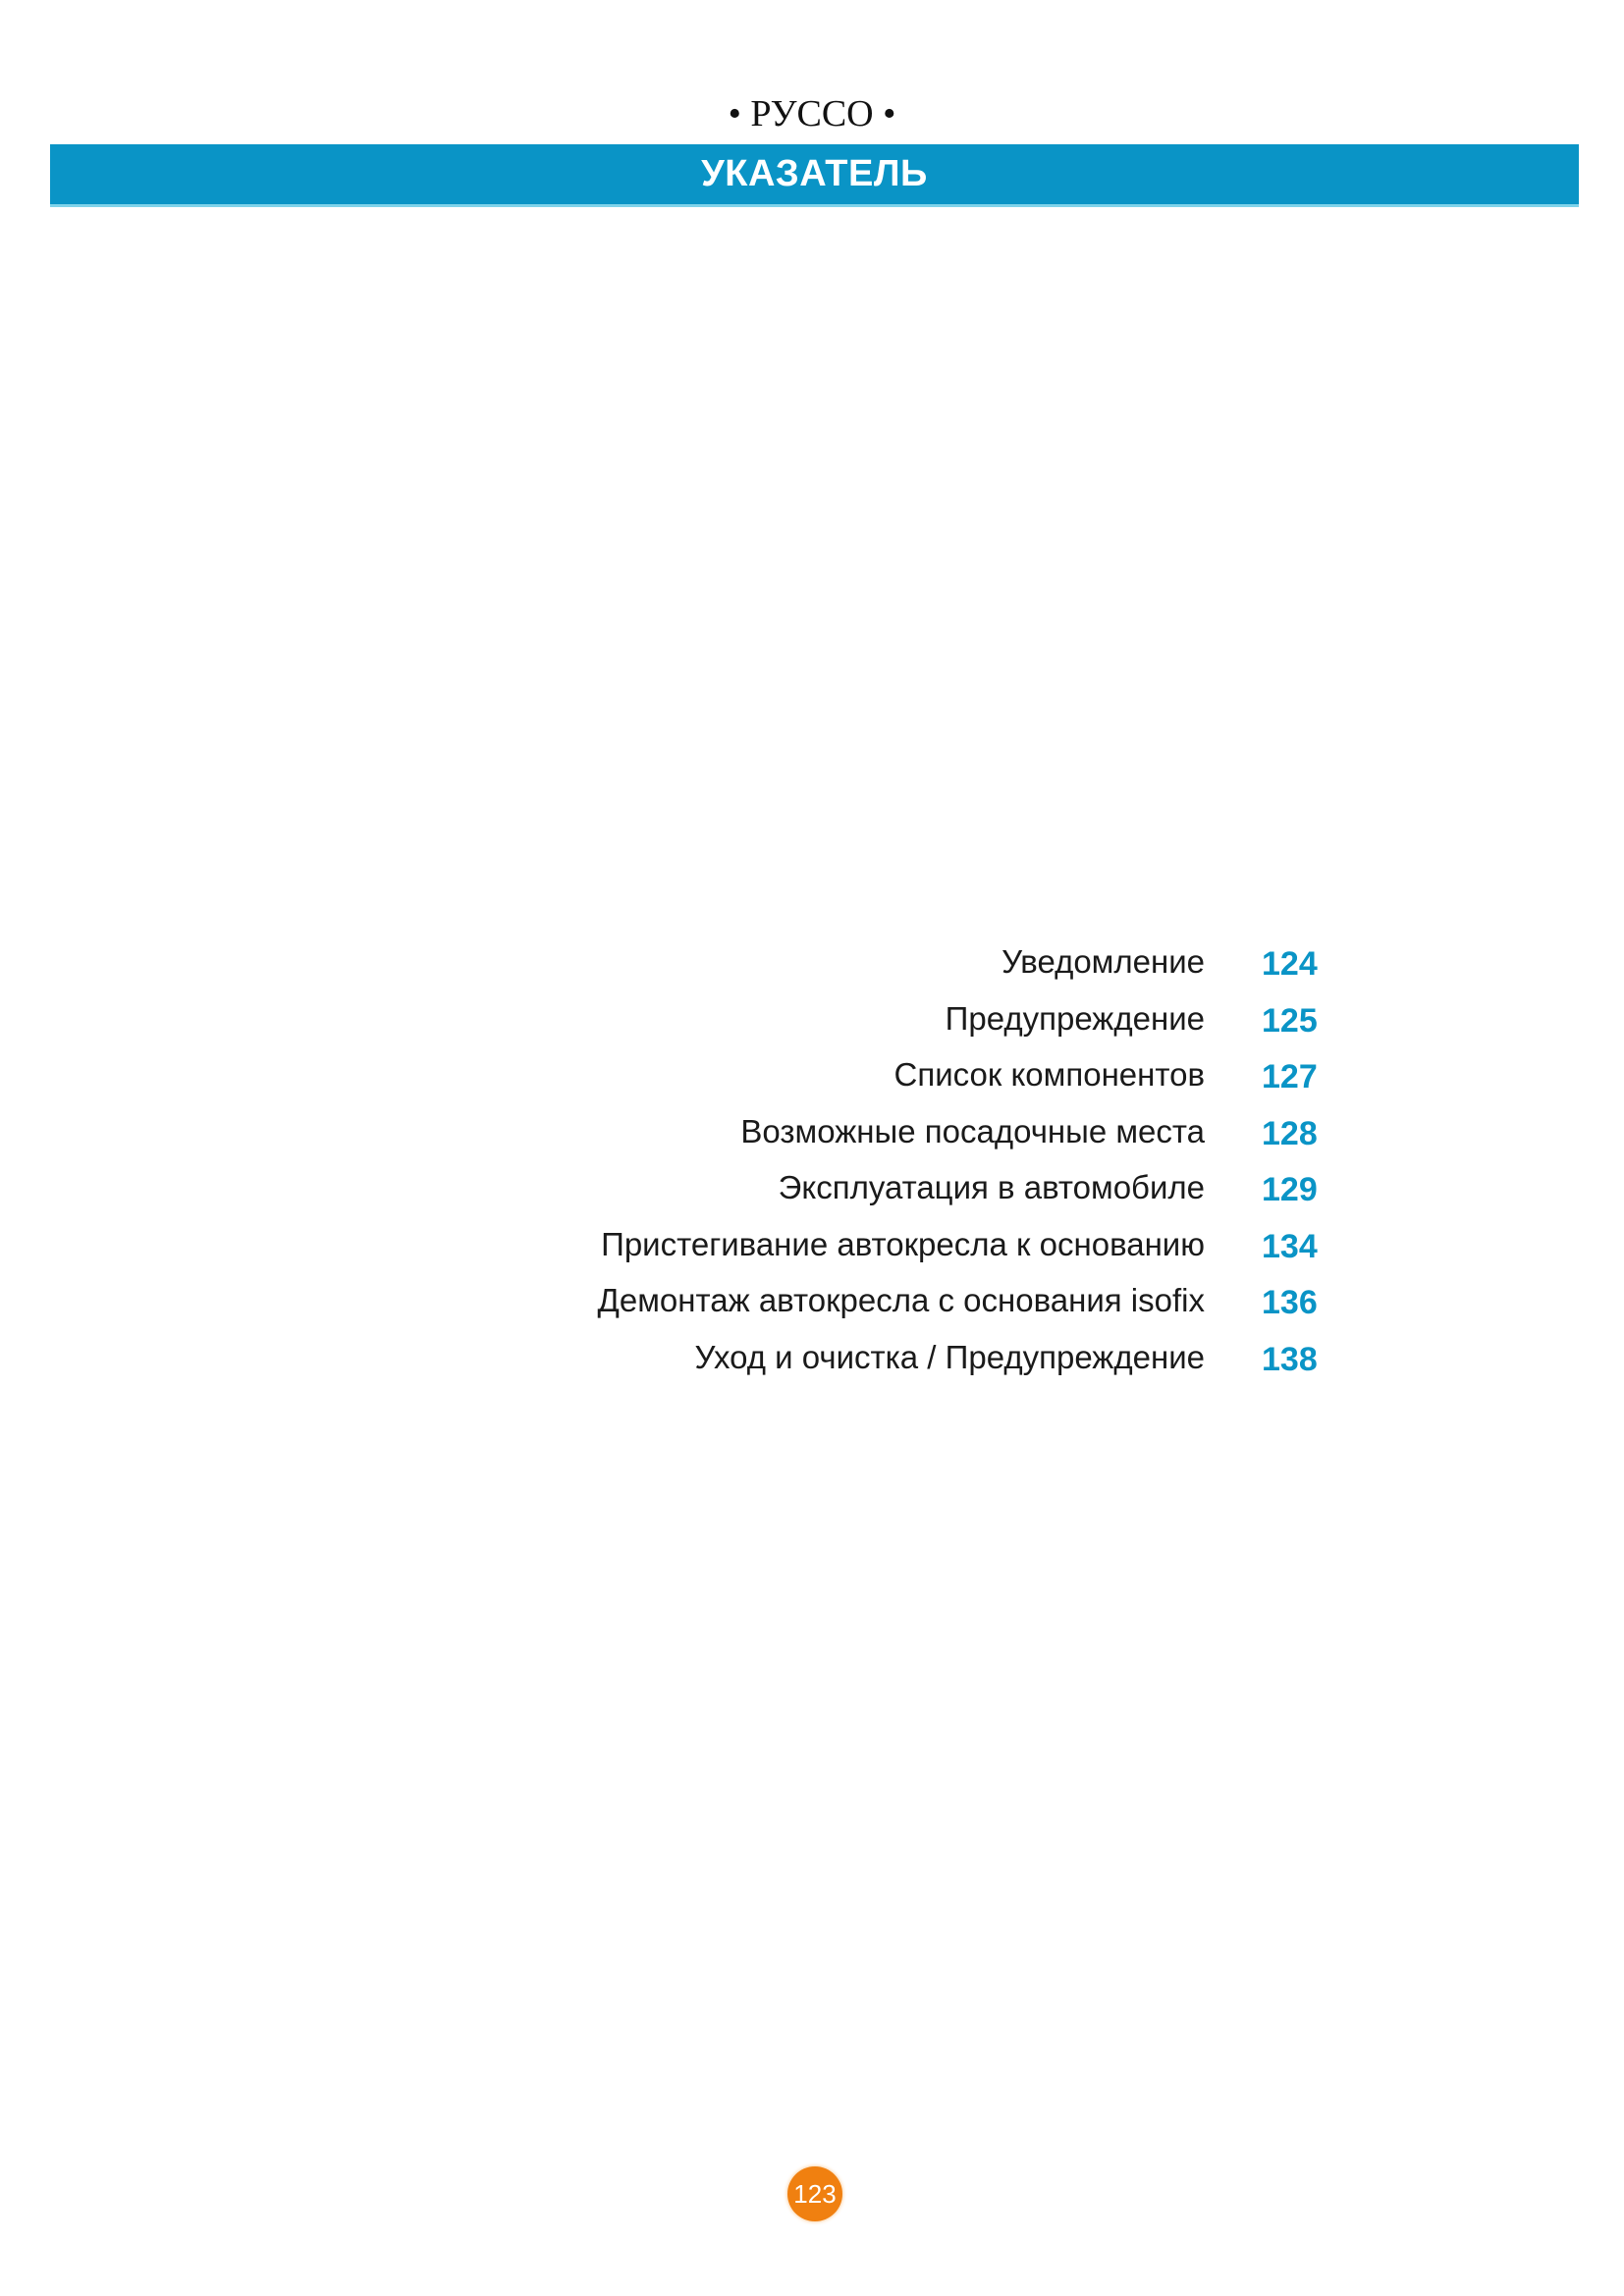  I want to click on toc-entry-label: Предупреждение, so click(1075, 1018).